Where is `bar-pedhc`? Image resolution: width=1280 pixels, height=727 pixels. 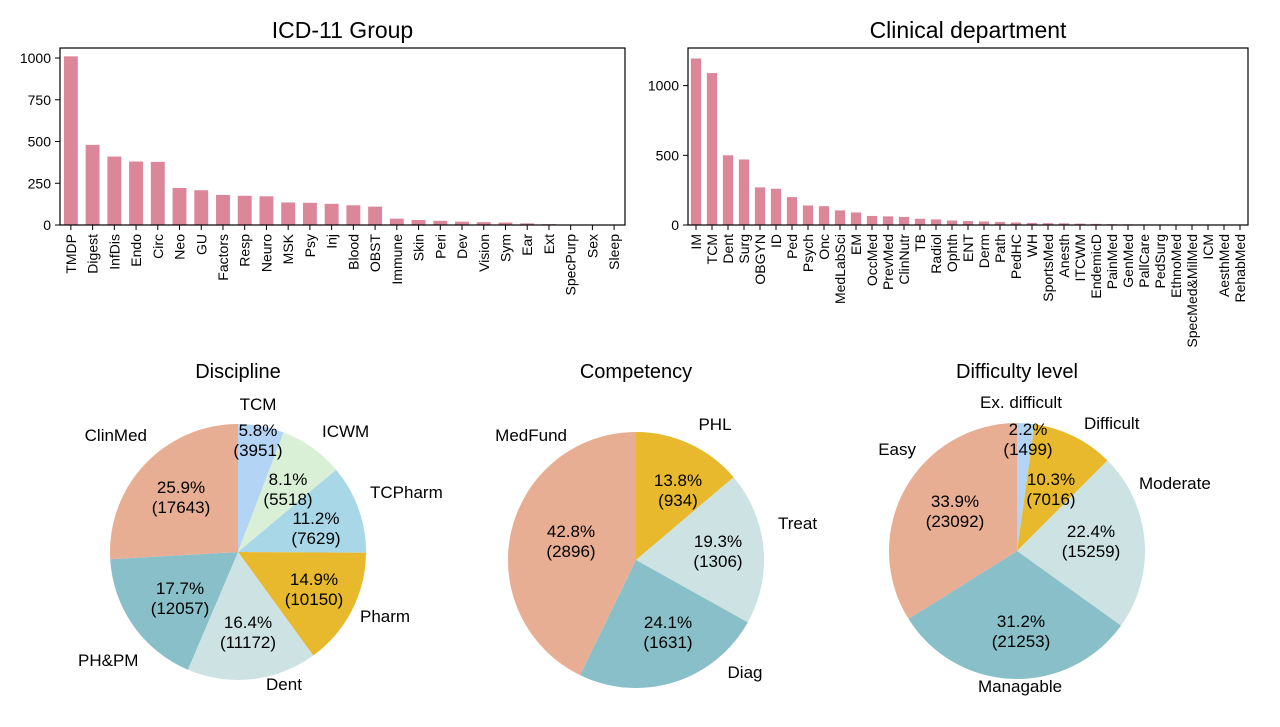 bar-pedhc is located at coordinates (1016, 223).